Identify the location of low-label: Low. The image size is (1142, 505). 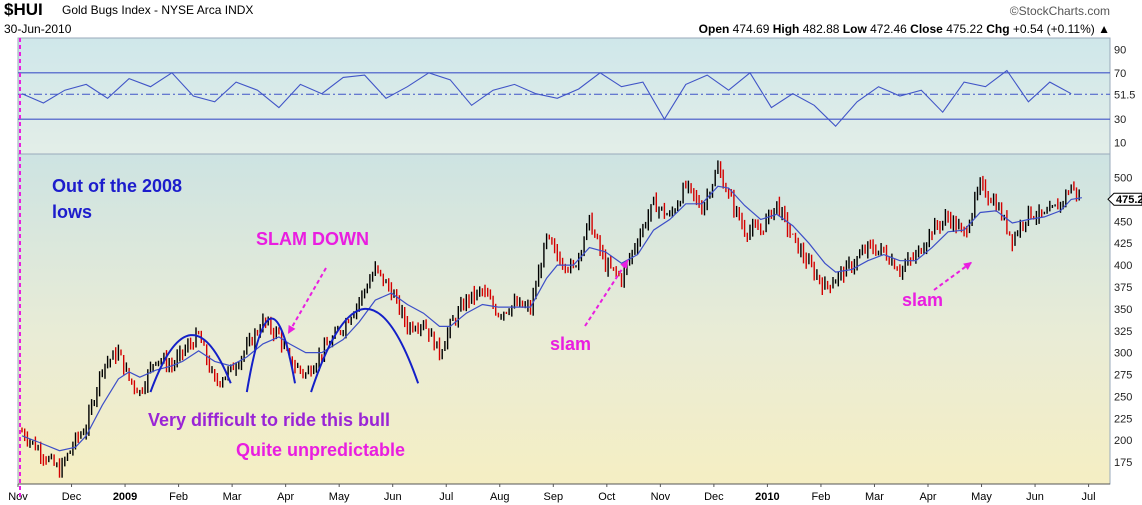
(854, 29).